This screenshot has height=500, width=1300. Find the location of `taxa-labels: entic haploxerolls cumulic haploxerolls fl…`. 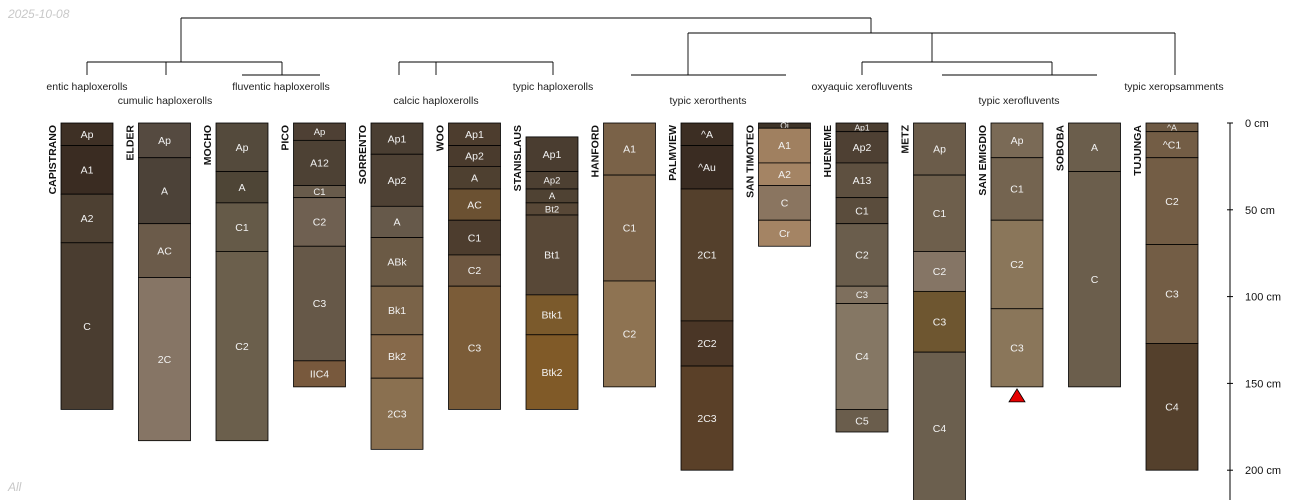

taxa-labels: entic haploxerolls cumulic haploxerolls fl… is located at coordinates (634, 94).